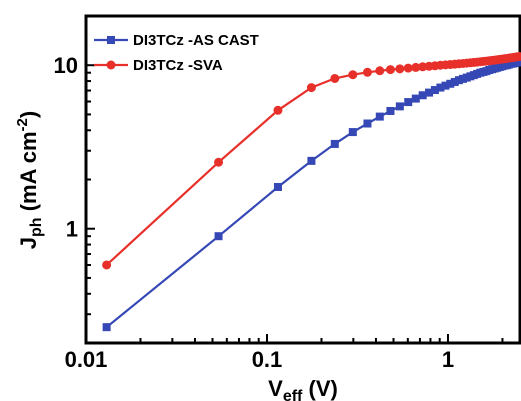  Describe the element at coordinates (267, 359) in the screenshot. I see `x-tick-label: 0.1` at that location.